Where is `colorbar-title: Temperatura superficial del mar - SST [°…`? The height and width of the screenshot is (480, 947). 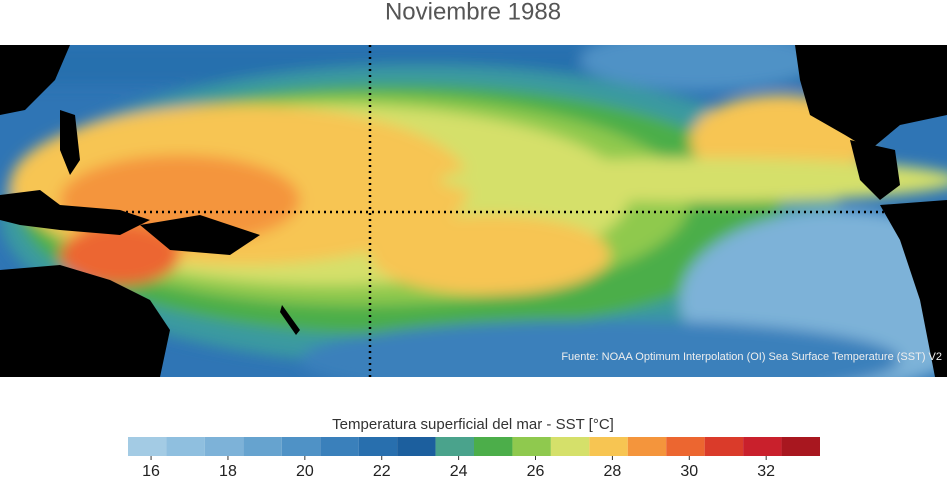 colorbar-title: Temperatura superficial del mar - SST [°… is located at coordinates (473, 424).